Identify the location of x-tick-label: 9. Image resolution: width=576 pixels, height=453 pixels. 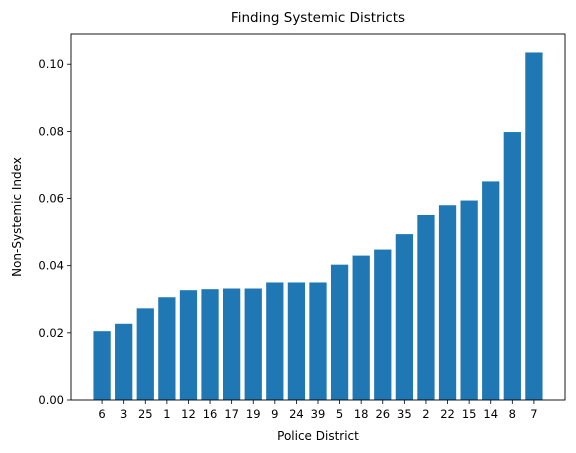
(274, 414).